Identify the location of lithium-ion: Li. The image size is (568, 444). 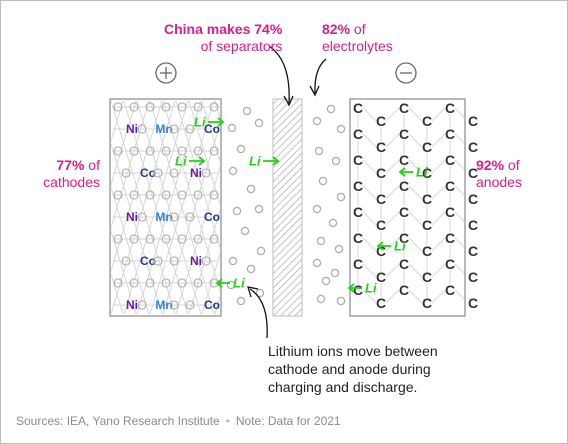
(362, 288).